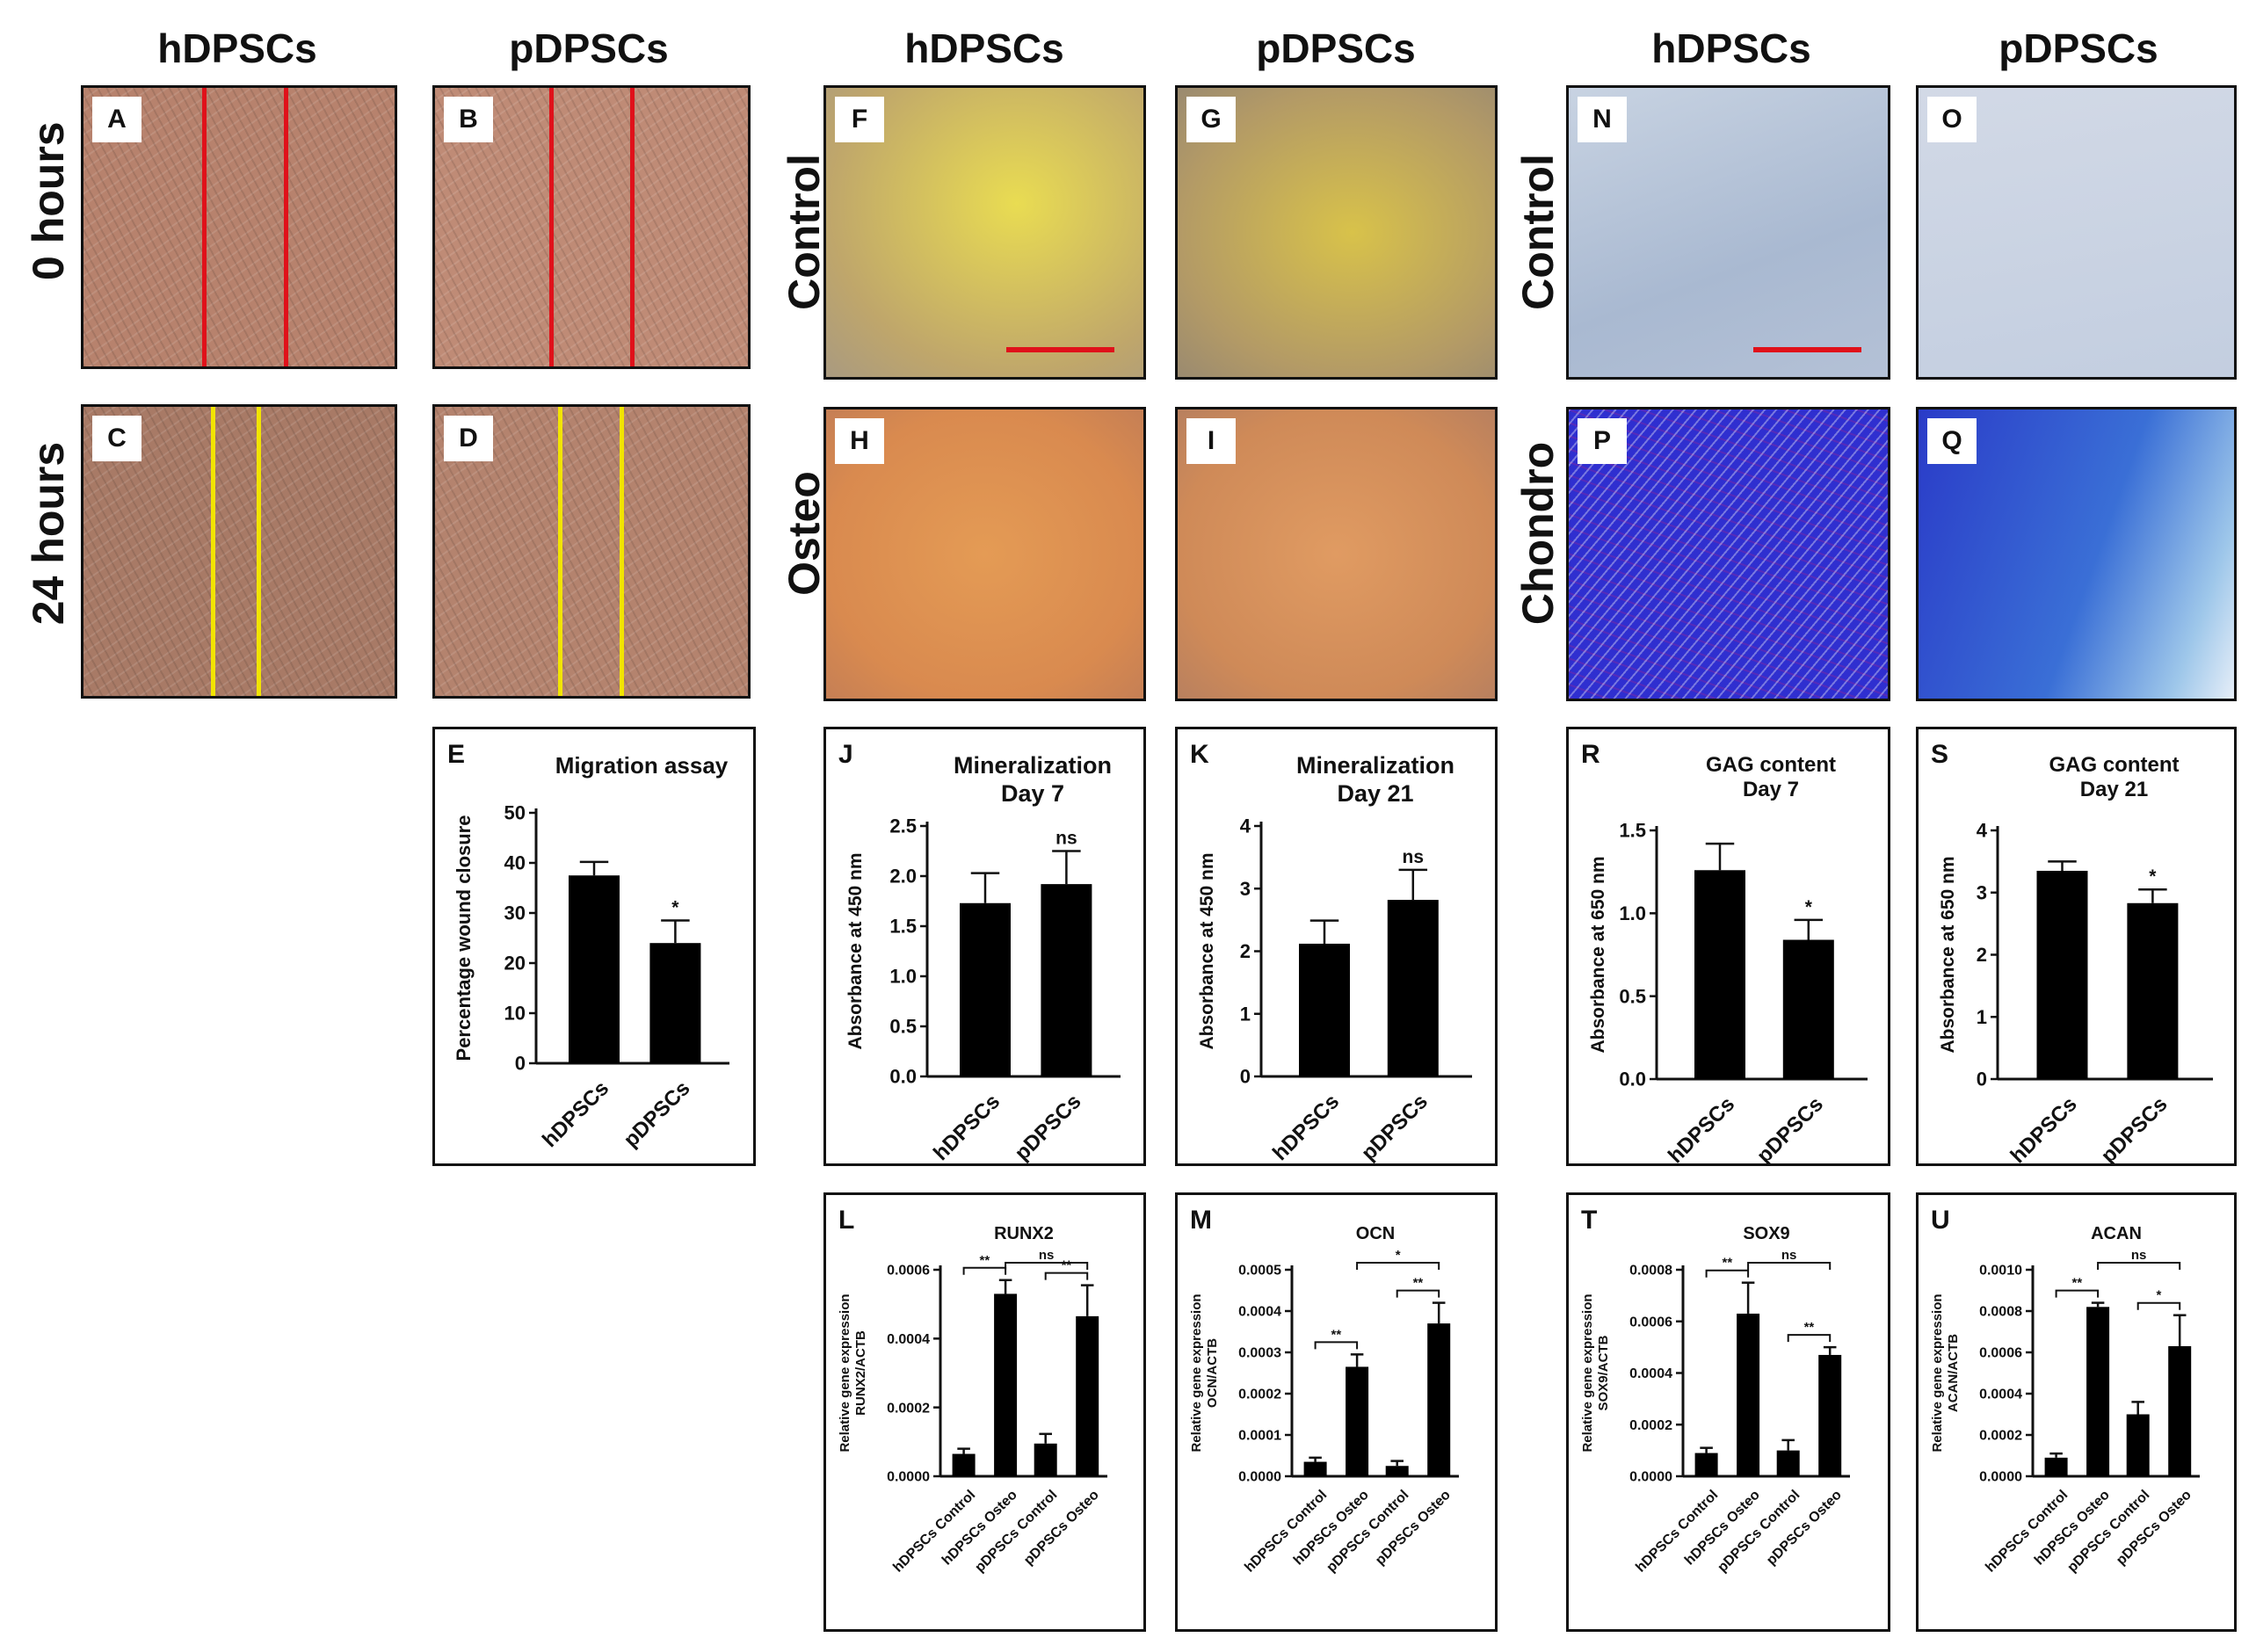 This screenshot has width=2256, height=1652. What do you see at coordinates (1259, 1353) in the screenshot?
I see `y-tick-label: 0.0003` at bounding box center [1259, 1353].